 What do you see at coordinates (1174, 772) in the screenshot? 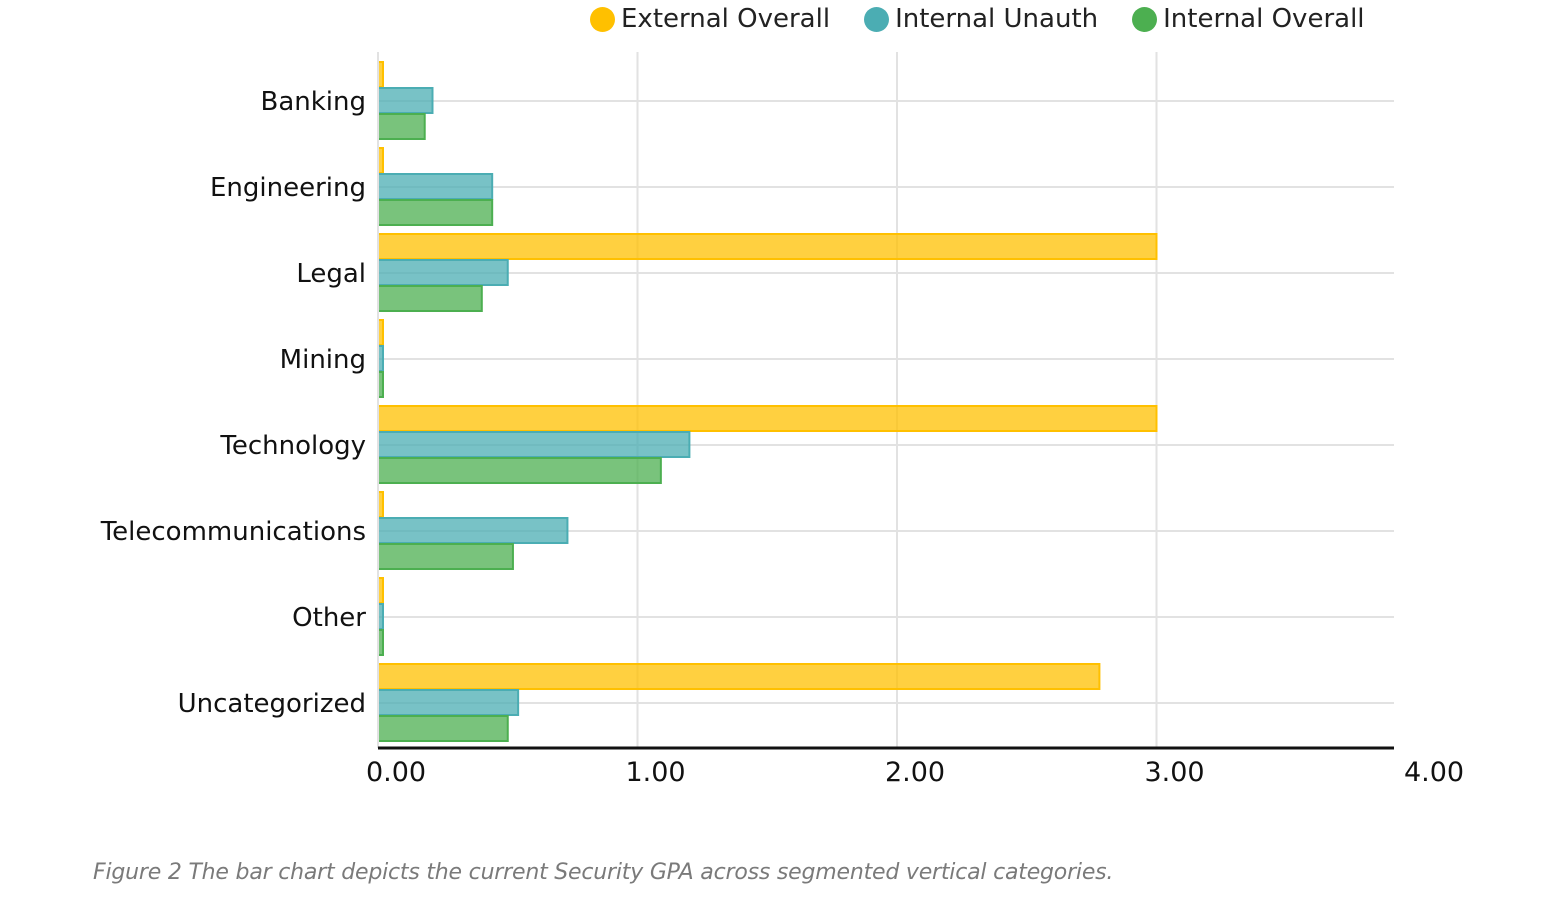
I see `x-tick-label: 3.00` at bounding box center [1174, 772].